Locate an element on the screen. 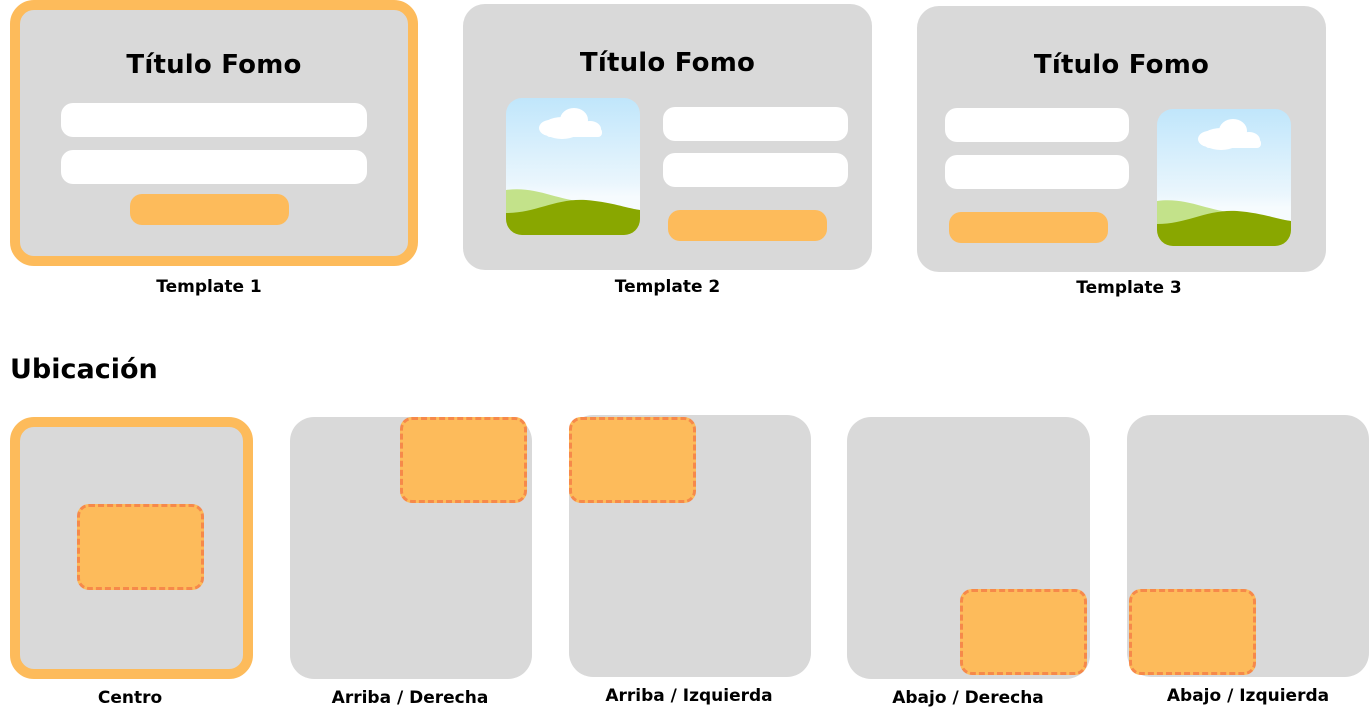  template-2-button is located at coordinates (747, 225).